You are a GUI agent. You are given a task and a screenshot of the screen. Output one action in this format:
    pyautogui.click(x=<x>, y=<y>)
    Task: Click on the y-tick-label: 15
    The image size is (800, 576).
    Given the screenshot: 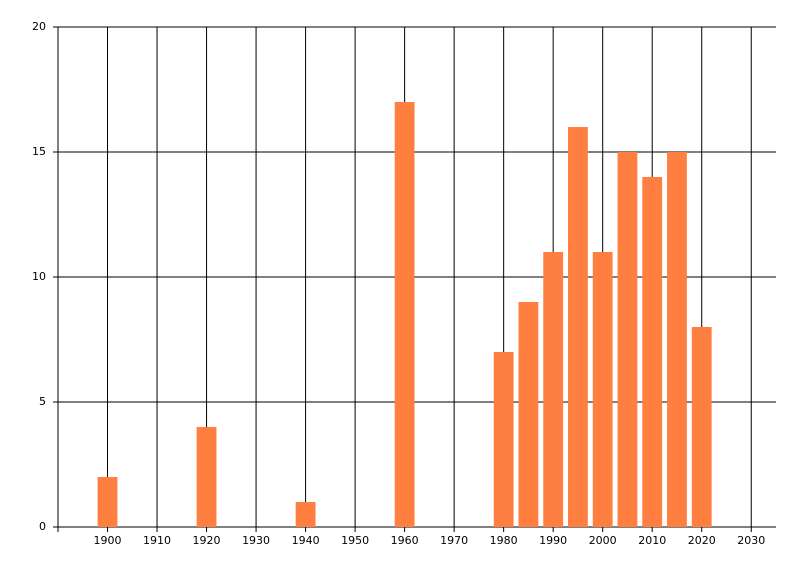 What is the action you would take?
    pyautogui.click(x=39, y=151)
    